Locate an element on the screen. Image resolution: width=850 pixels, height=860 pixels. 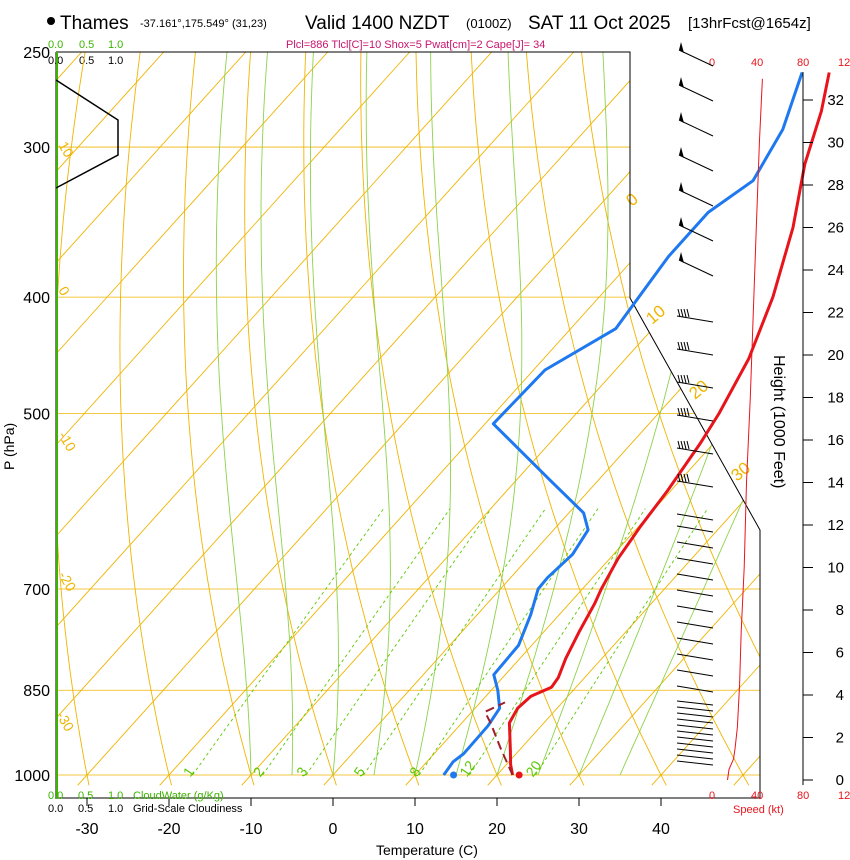
surface-dewpoint-marker is located at coordinates (454, 775).